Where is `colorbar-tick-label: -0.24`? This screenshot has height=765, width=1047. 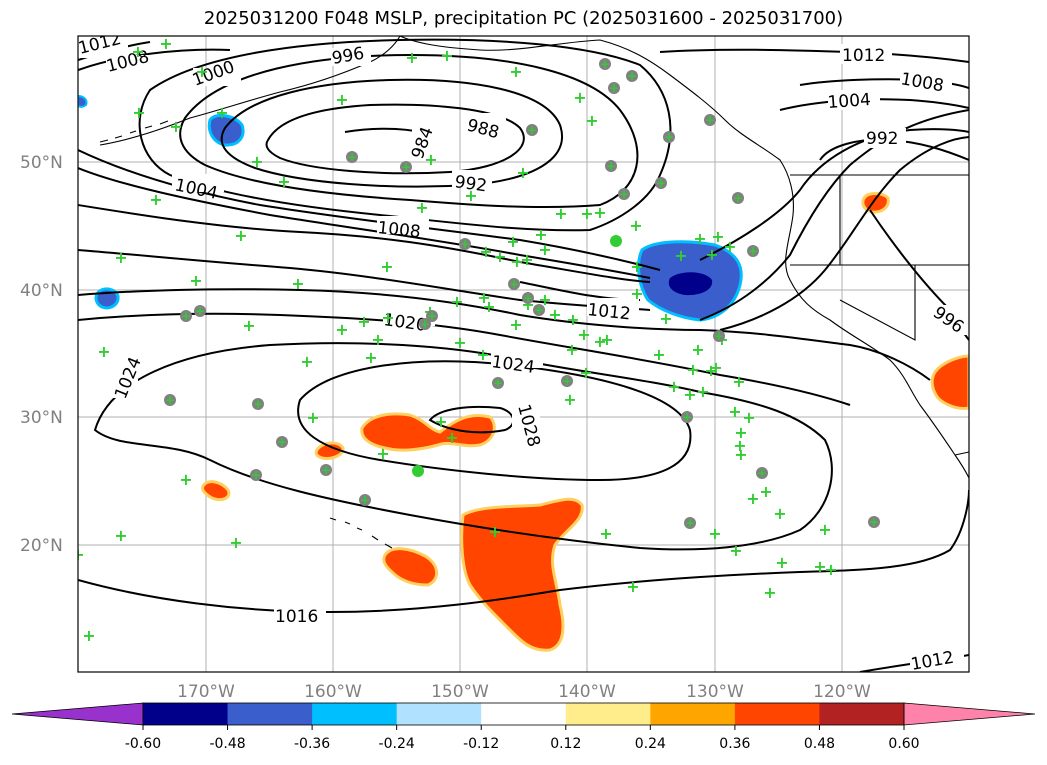
colorbar-tick-label: -0.24 is located at coordinates (397, 744).